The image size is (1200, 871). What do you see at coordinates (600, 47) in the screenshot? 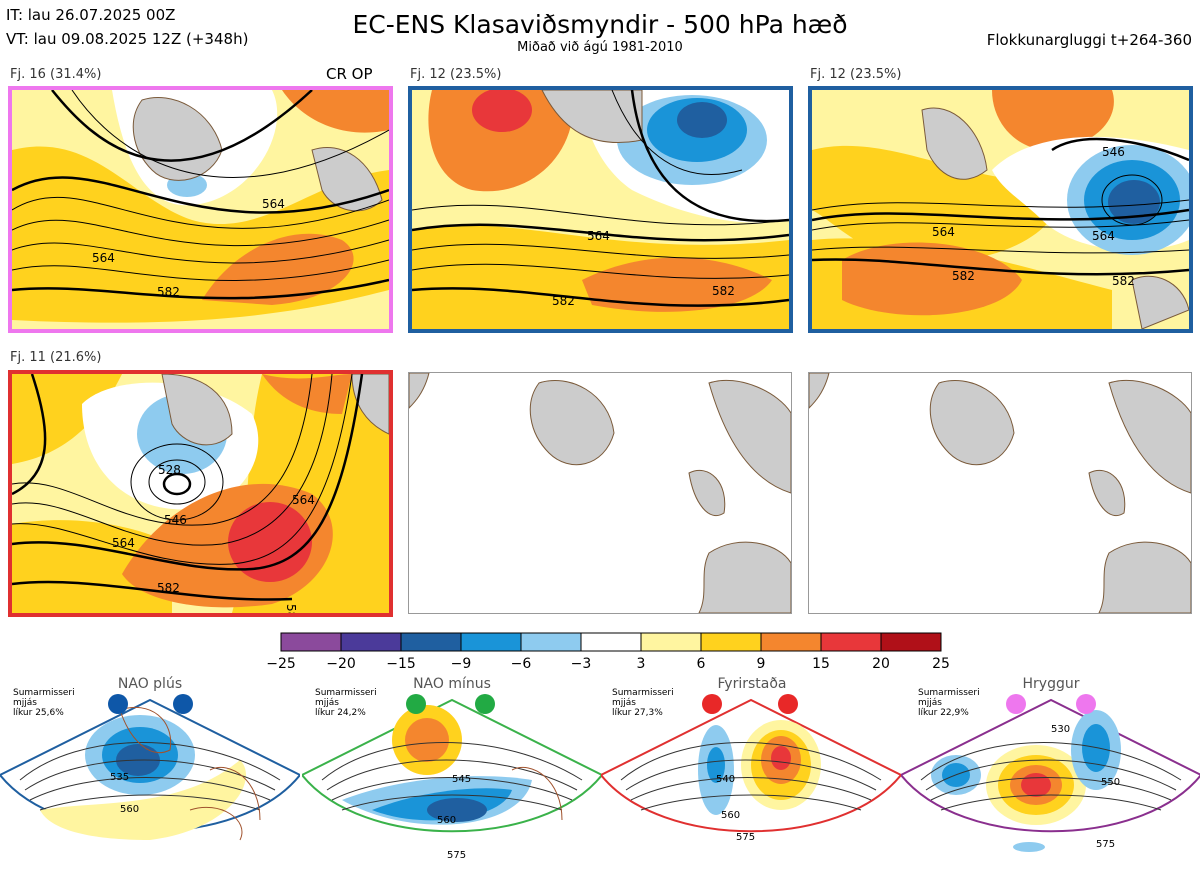
I see `page-subtitle: Miðað við ágú 1981-2010` at bounding box center [600, 47].